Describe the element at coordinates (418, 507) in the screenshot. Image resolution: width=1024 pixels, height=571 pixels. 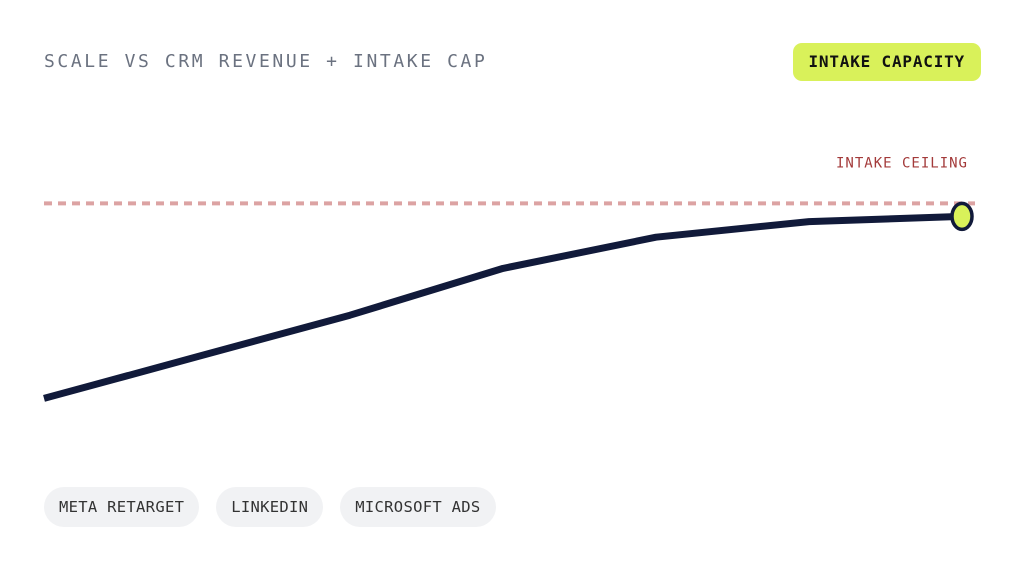
I see `tag-chip: MICROSOFT ADS` at that location.